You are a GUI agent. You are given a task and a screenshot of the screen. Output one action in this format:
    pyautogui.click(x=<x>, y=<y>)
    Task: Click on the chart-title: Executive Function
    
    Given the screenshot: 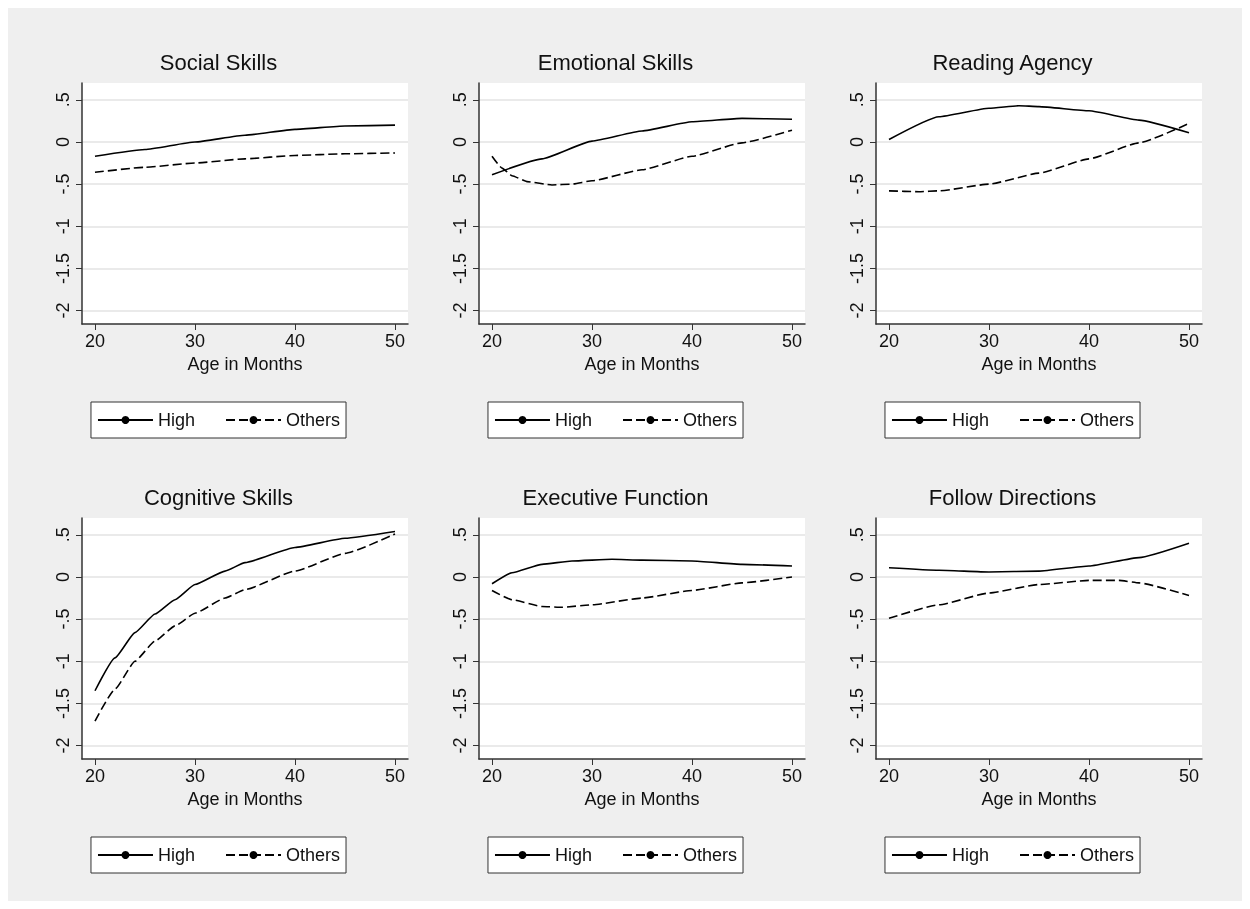 What is the action you would take?
    pyautogui.click(x=615, y=497)
    